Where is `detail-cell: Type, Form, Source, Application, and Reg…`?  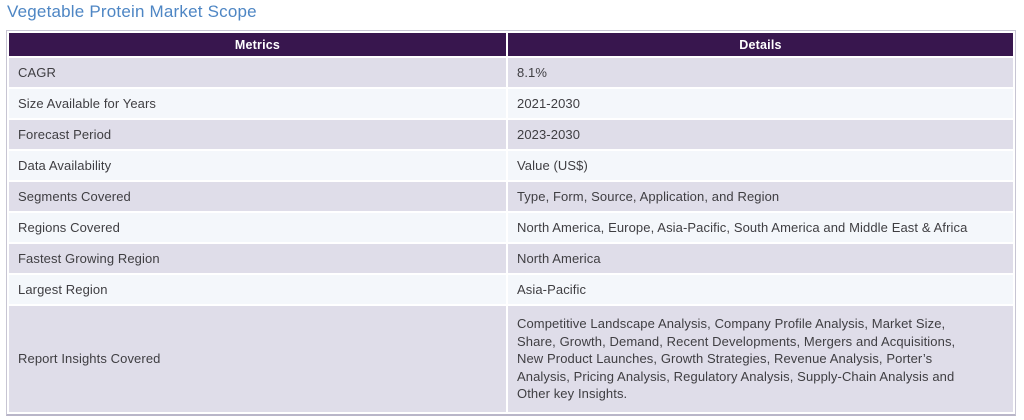 detail-cell: Type, Form, Source, Application, and Reg… is located at coordinates (760, 196).